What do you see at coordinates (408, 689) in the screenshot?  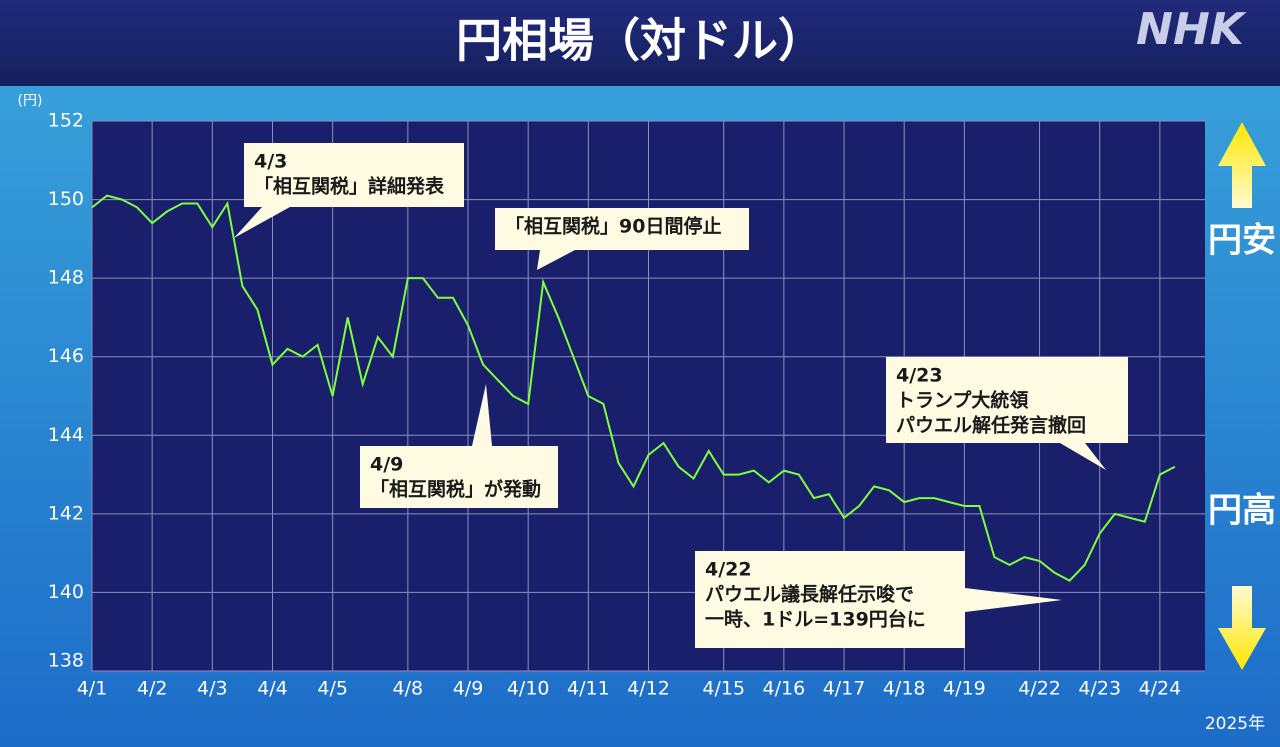 I see `x-tick-label: 4/8` at bounding box center [408, 689].